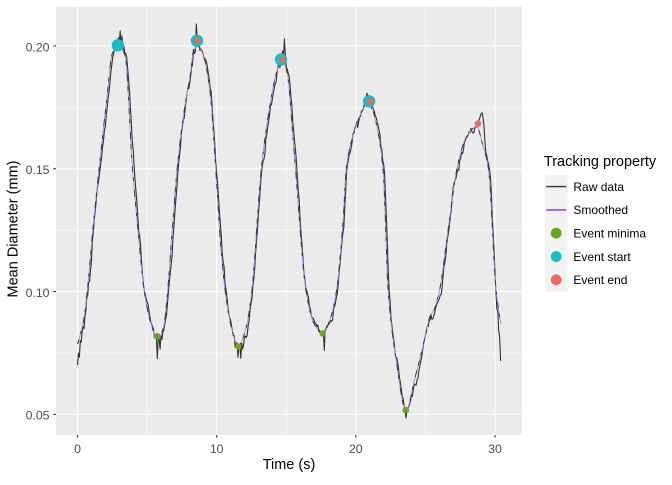 The height and width of the screenshot is (485, 672). I want to click on svg-text: Smoothed, so click(600, 210).